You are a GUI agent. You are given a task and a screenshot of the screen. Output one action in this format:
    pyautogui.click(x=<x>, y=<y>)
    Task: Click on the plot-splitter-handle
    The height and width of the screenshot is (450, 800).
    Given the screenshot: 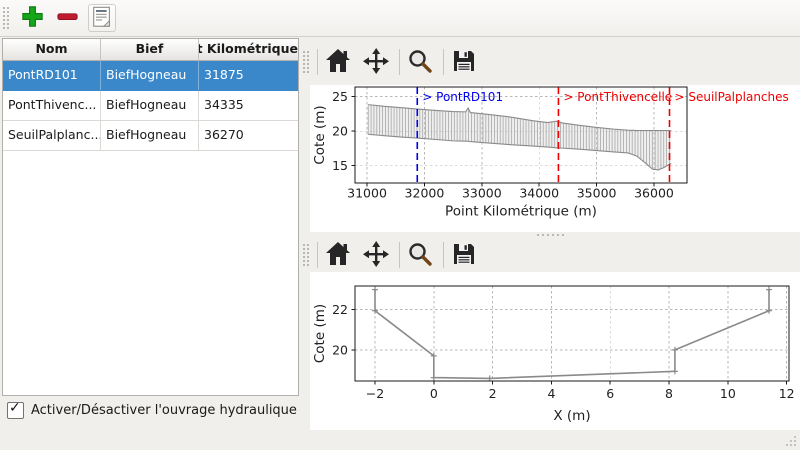 What is the action you would take?
    pyautogui.click(x=550, y=235)
    